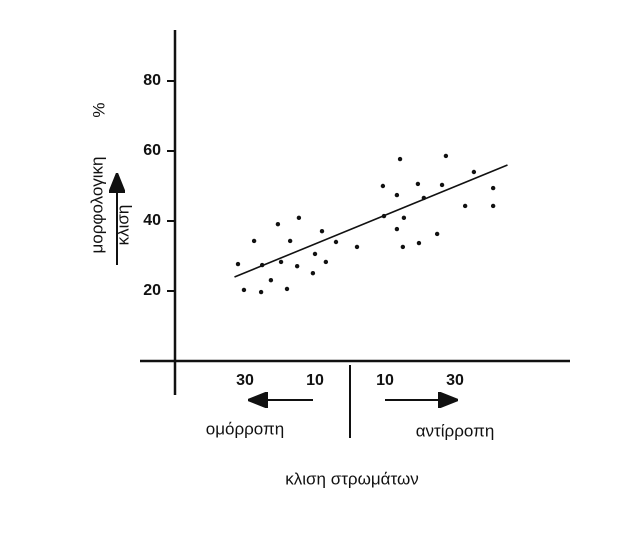 The image size is (635, 535). Describe the element at coordinates (152, 290) in the screenshot. I see `y-tick-label: 20` at that location.